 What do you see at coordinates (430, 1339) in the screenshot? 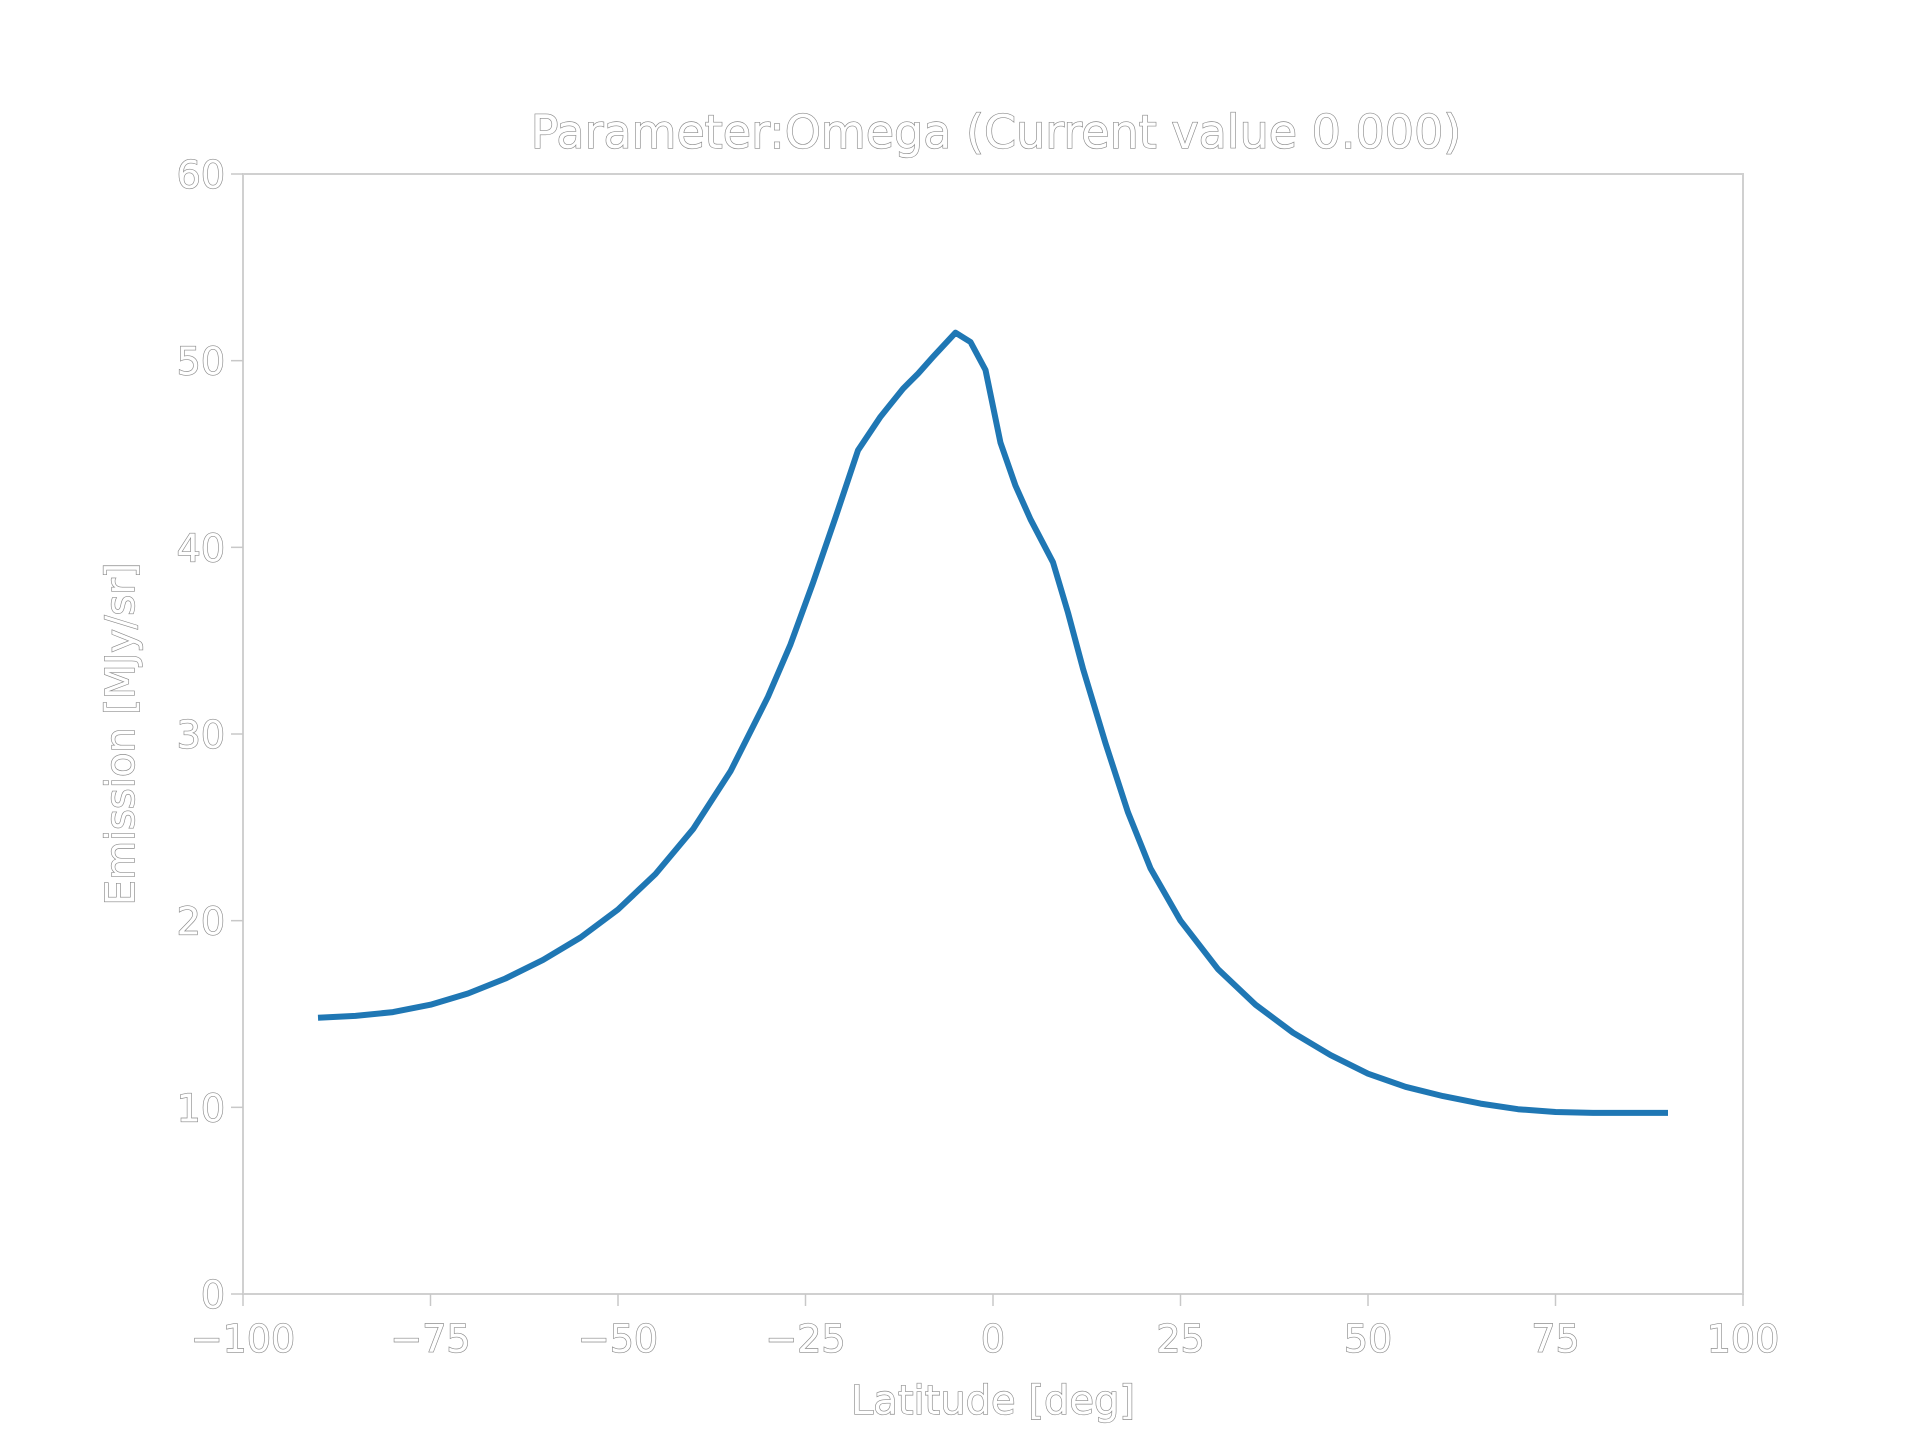
I see `x-tick-label: −75` at bounding box center [430, 1339].